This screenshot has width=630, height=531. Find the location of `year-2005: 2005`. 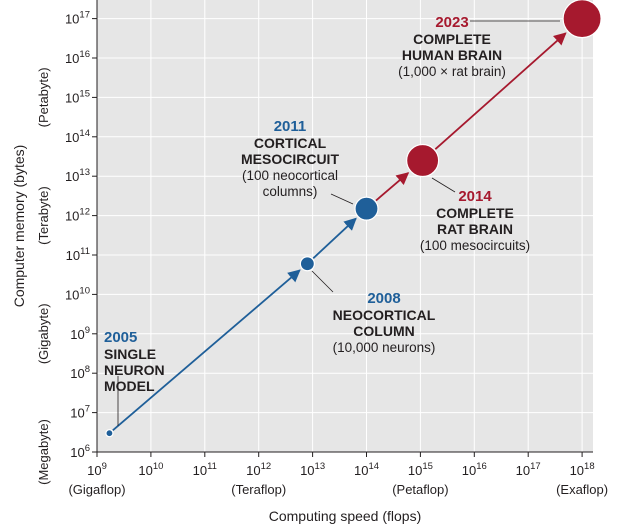

year-2005: 2005 is located at coordinates (120, 337).